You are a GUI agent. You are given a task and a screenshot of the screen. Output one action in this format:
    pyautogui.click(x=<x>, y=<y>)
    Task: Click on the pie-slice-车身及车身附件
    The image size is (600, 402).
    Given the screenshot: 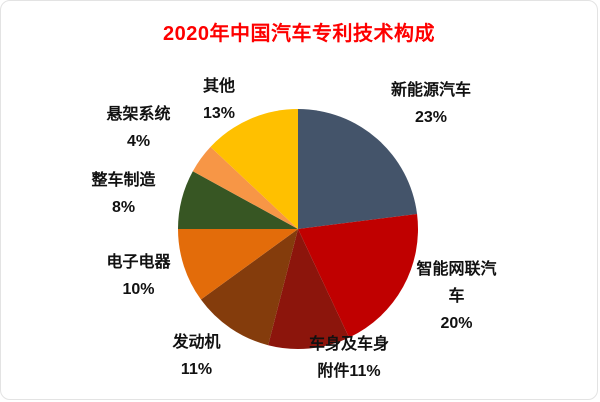 What is the action you would take?
    pyautogui.click(x=309, y=289)
    